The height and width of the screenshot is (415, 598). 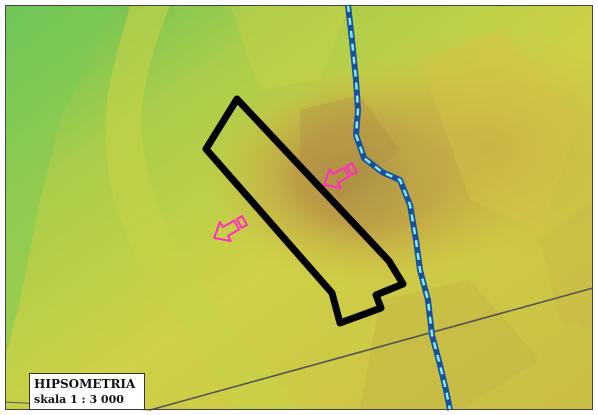 I want to click on map-legend: HIPSOMETRIA skala 1 : 3 000, so click(x=87, y=391).